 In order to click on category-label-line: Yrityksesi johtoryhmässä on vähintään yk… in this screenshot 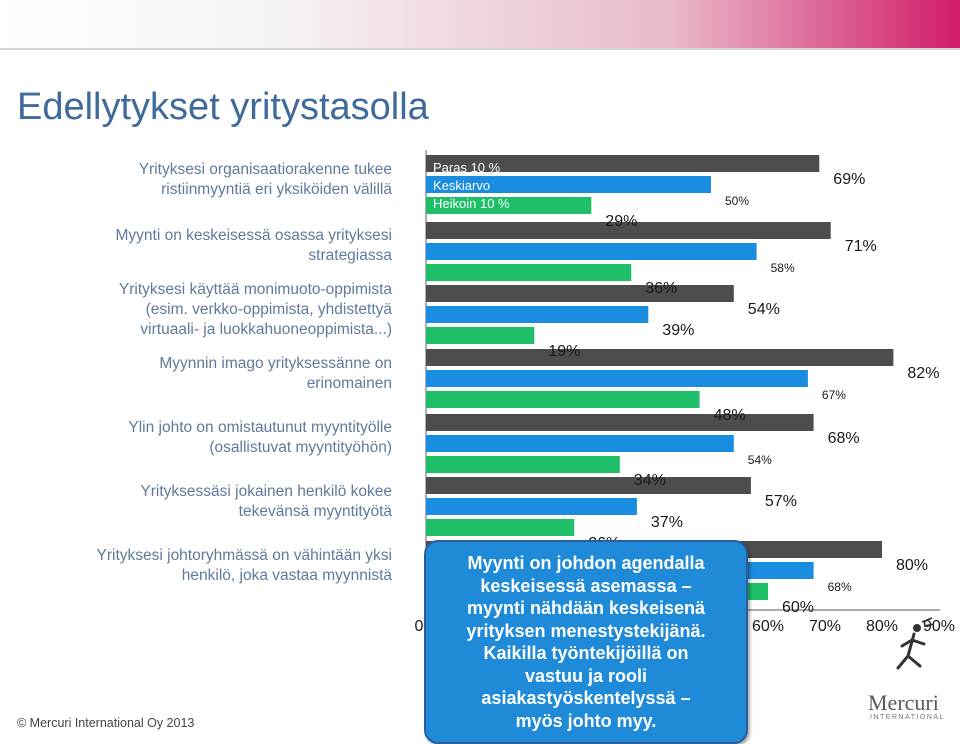, I will do `click(244, 555)`.